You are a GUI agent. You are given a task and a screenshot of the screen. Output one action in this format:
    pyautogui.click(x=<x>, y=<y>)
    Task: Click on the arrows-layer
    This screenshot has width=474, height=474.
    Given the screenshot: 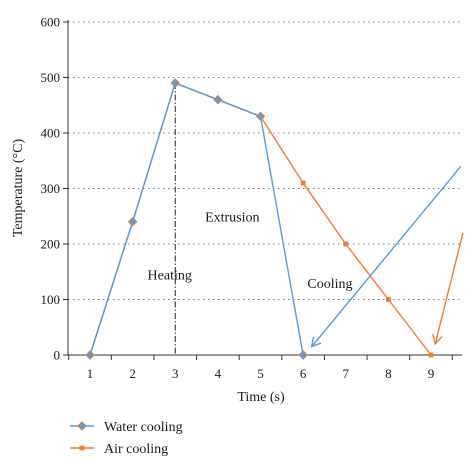 What is the action you would take?
    pyautogui.click(x=387, y=256)
    